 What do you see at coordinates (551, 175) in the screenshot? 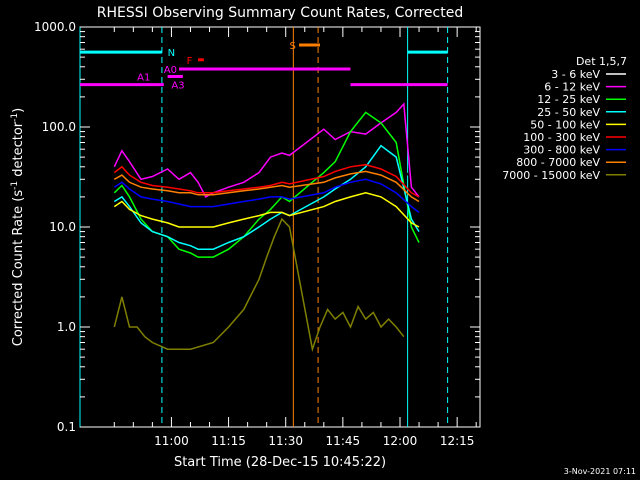
I see `legend-label-8: 7000 - 15000 keV` at bounding box center [551, 175].